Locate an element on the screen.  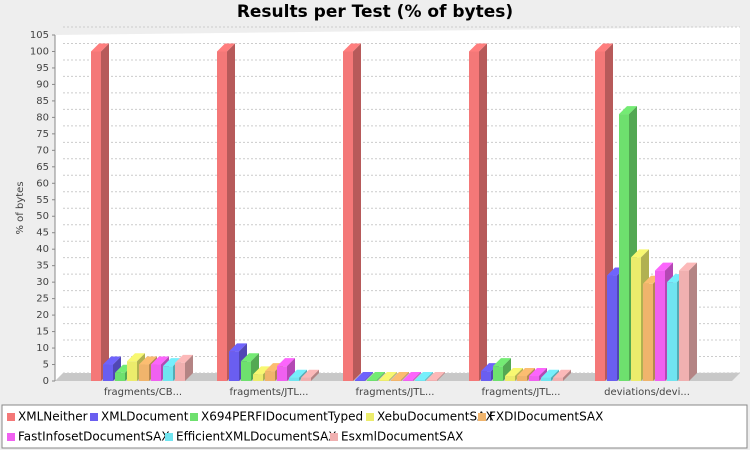
y-tick-label: 25 is located at coordinates (42, 299).